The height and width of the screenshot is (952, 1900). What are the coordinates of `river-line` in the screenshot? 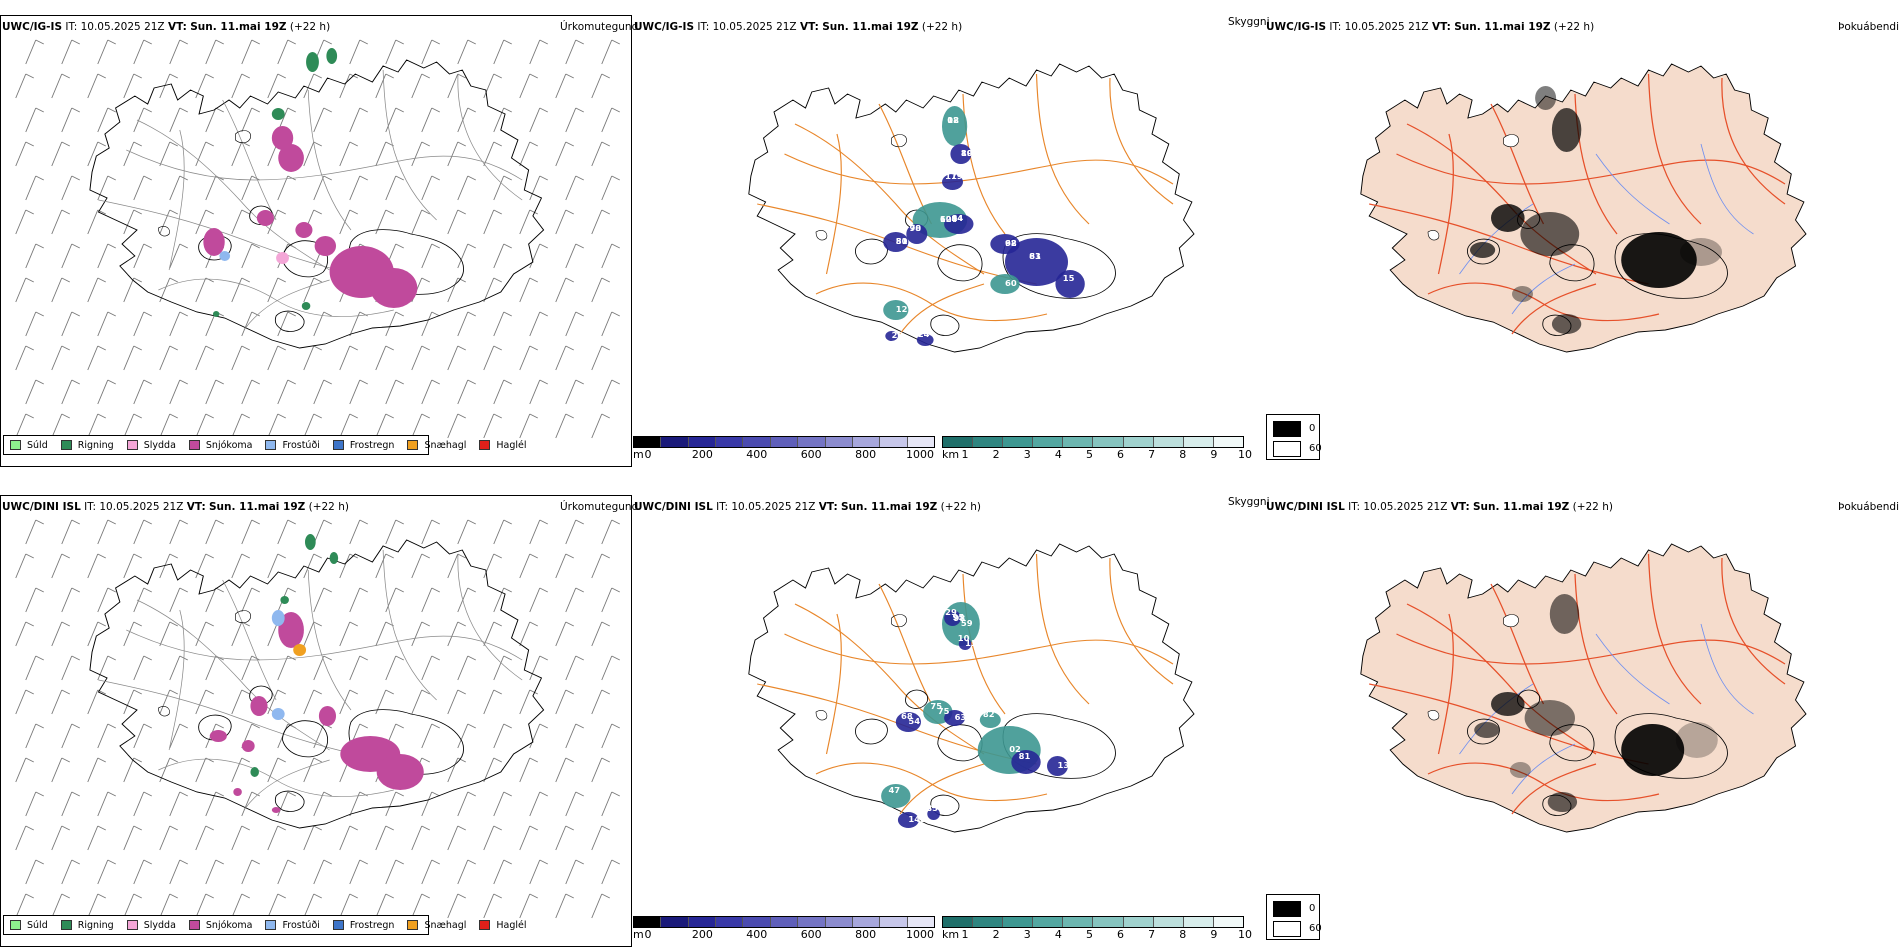 It's located at (1496, 719).